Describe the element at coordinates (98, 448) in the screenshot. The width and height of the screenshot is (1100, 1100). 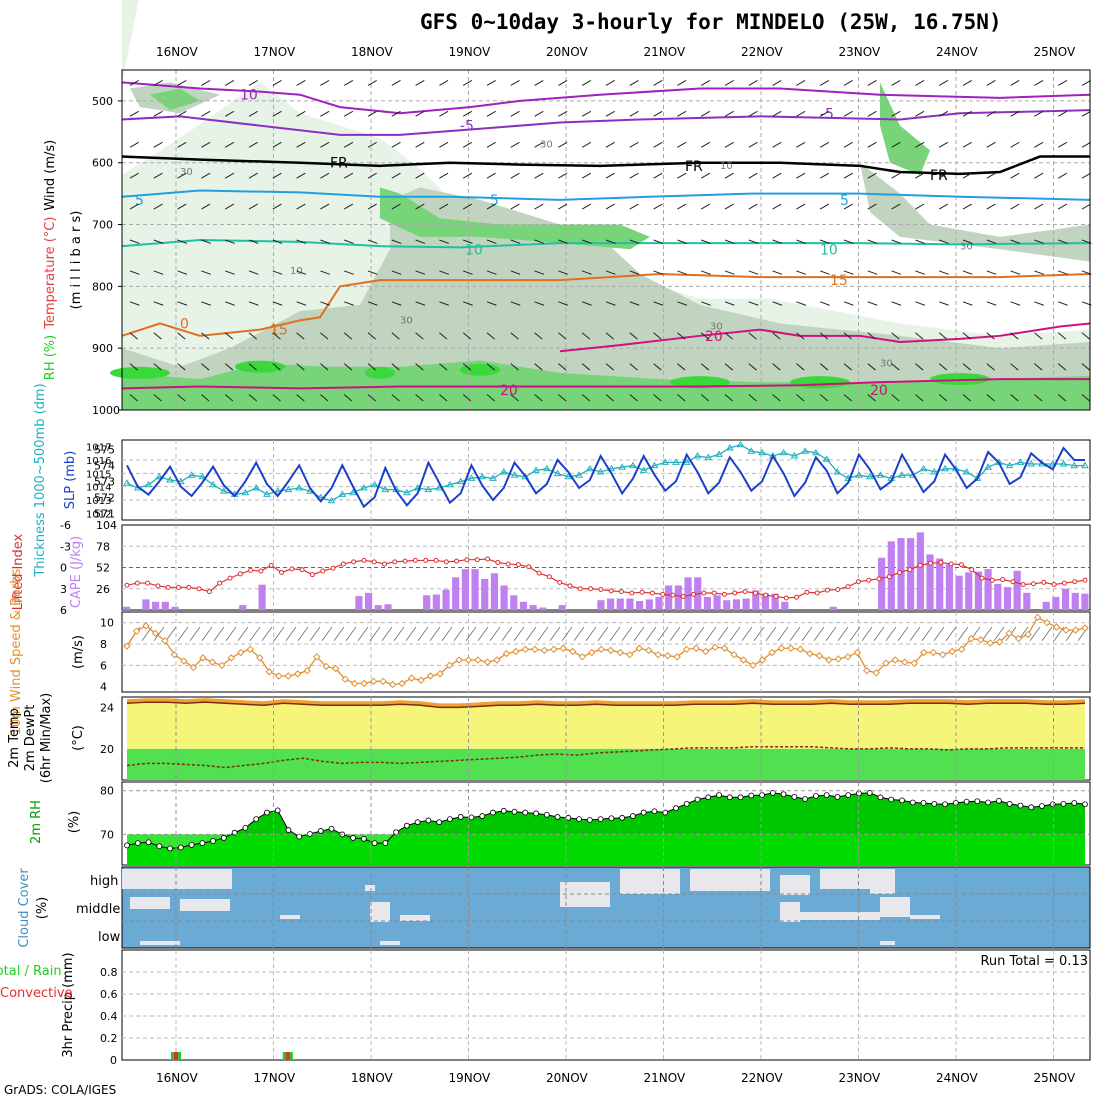
I see `slp-tick-label: 1017` at that location.